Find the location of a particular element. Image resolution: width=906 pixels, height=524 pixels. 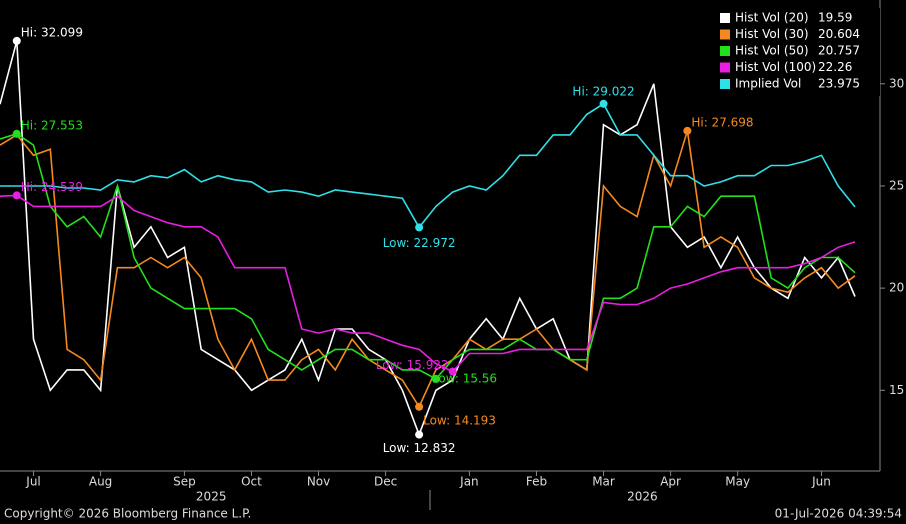

year-label: 2025 is located at coordinates (211, 497).